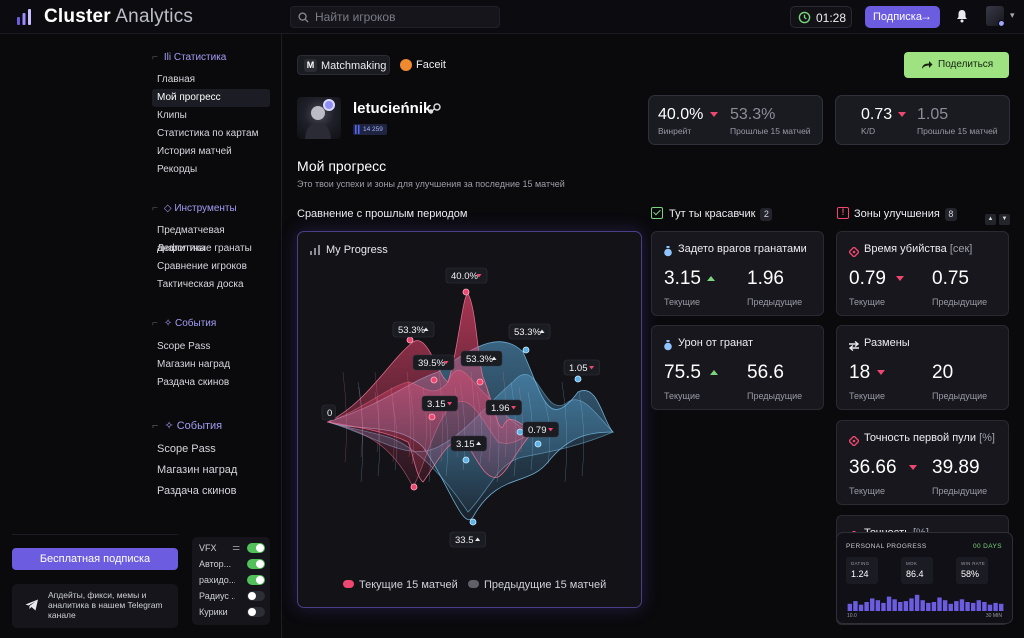  Describe the element at coordinates (24, 17) in the screenshot. I see `logo-icon` at that location.